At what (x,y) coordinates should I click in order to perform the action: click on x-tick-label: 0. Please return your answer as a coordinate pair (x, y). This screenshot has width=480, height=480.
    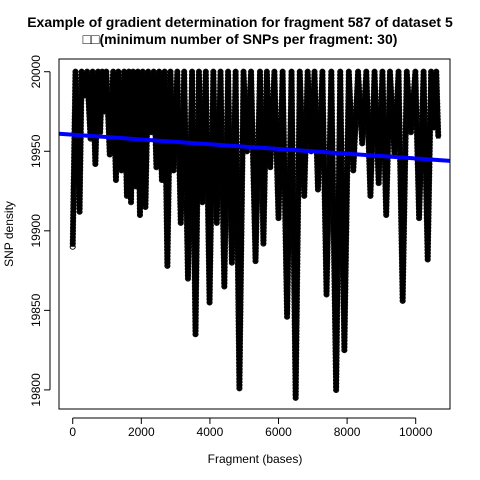
    Looking at the image, I should click on (72, 432).